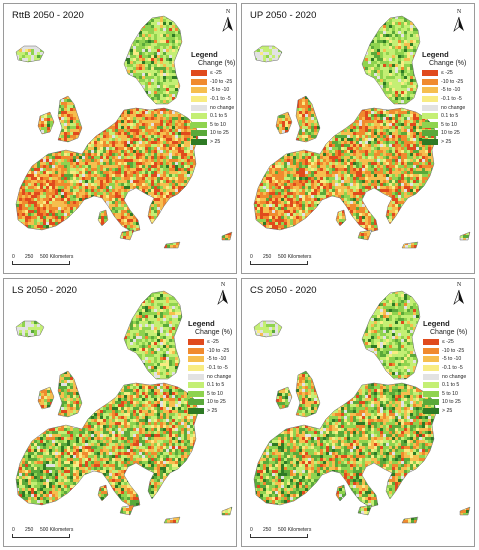 The width and height of the screenshot is (479, 550). I want to click on panel-title: UP 2050 - 2020, so click(283, 15).